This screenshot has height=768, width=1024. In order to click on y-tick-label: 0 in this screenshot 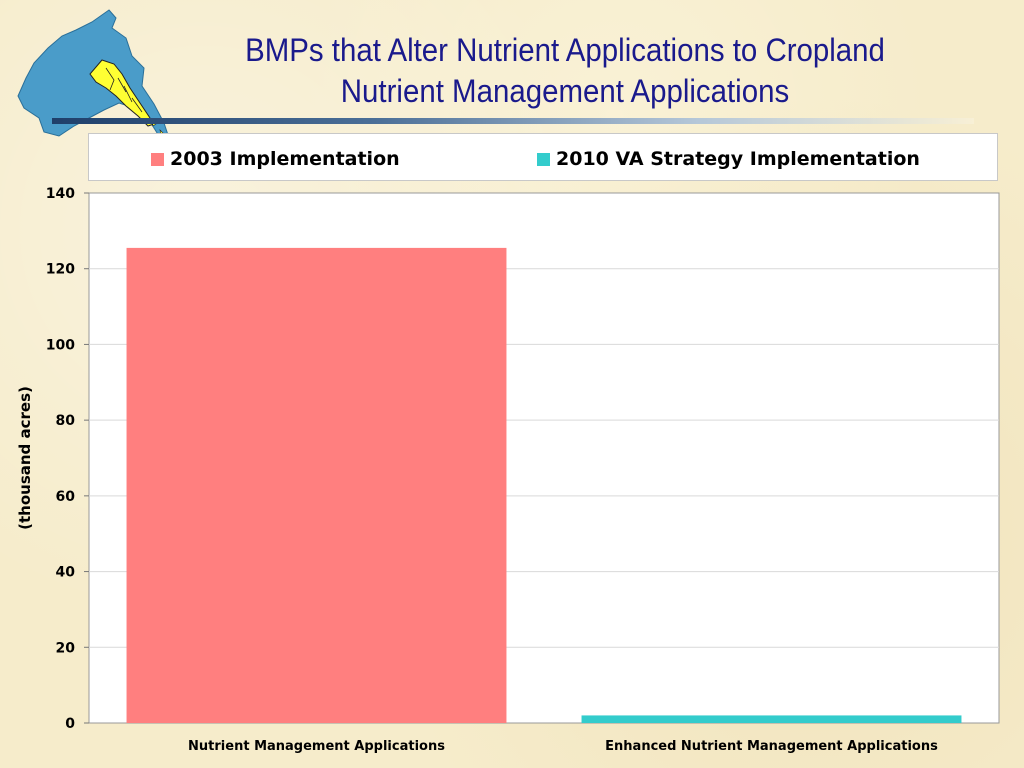, I will do `click(70, 724)`.